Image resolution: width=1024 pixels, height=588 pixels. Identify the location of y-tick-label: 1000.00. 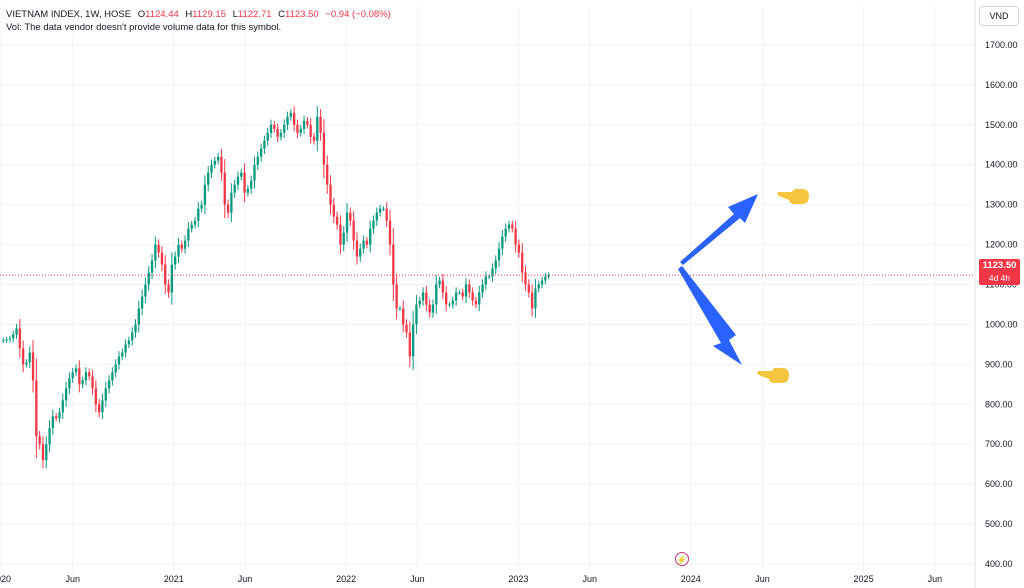
(1001, 324).